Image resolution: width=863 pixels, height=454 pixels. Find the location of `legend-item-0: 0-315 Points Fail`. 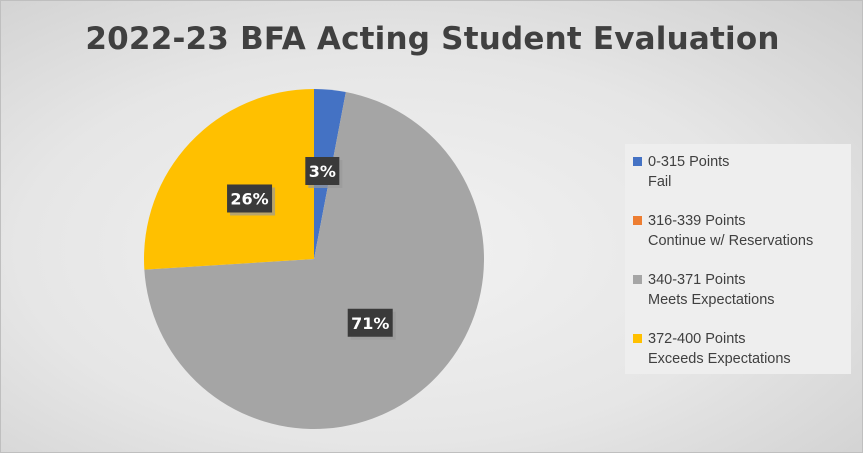

legend-item-0: 0-315 Points Fail is located at coordinates (742, 181).